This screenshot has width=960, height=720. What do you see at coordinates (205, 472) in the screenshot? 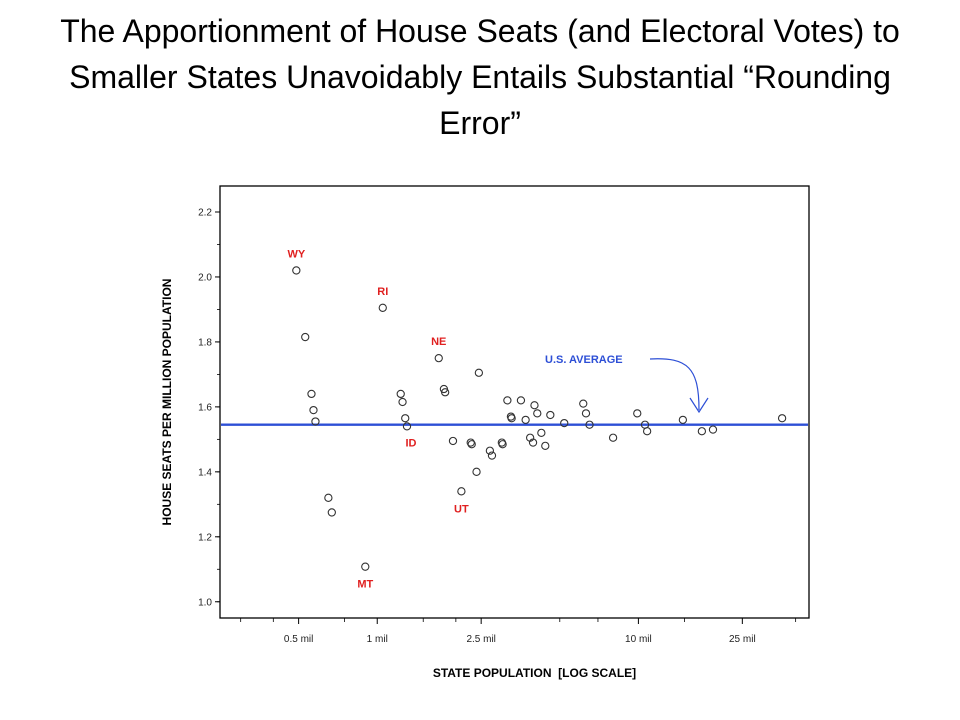
I see `y-tick-label: 1.4` at bounding box center [205, 472].